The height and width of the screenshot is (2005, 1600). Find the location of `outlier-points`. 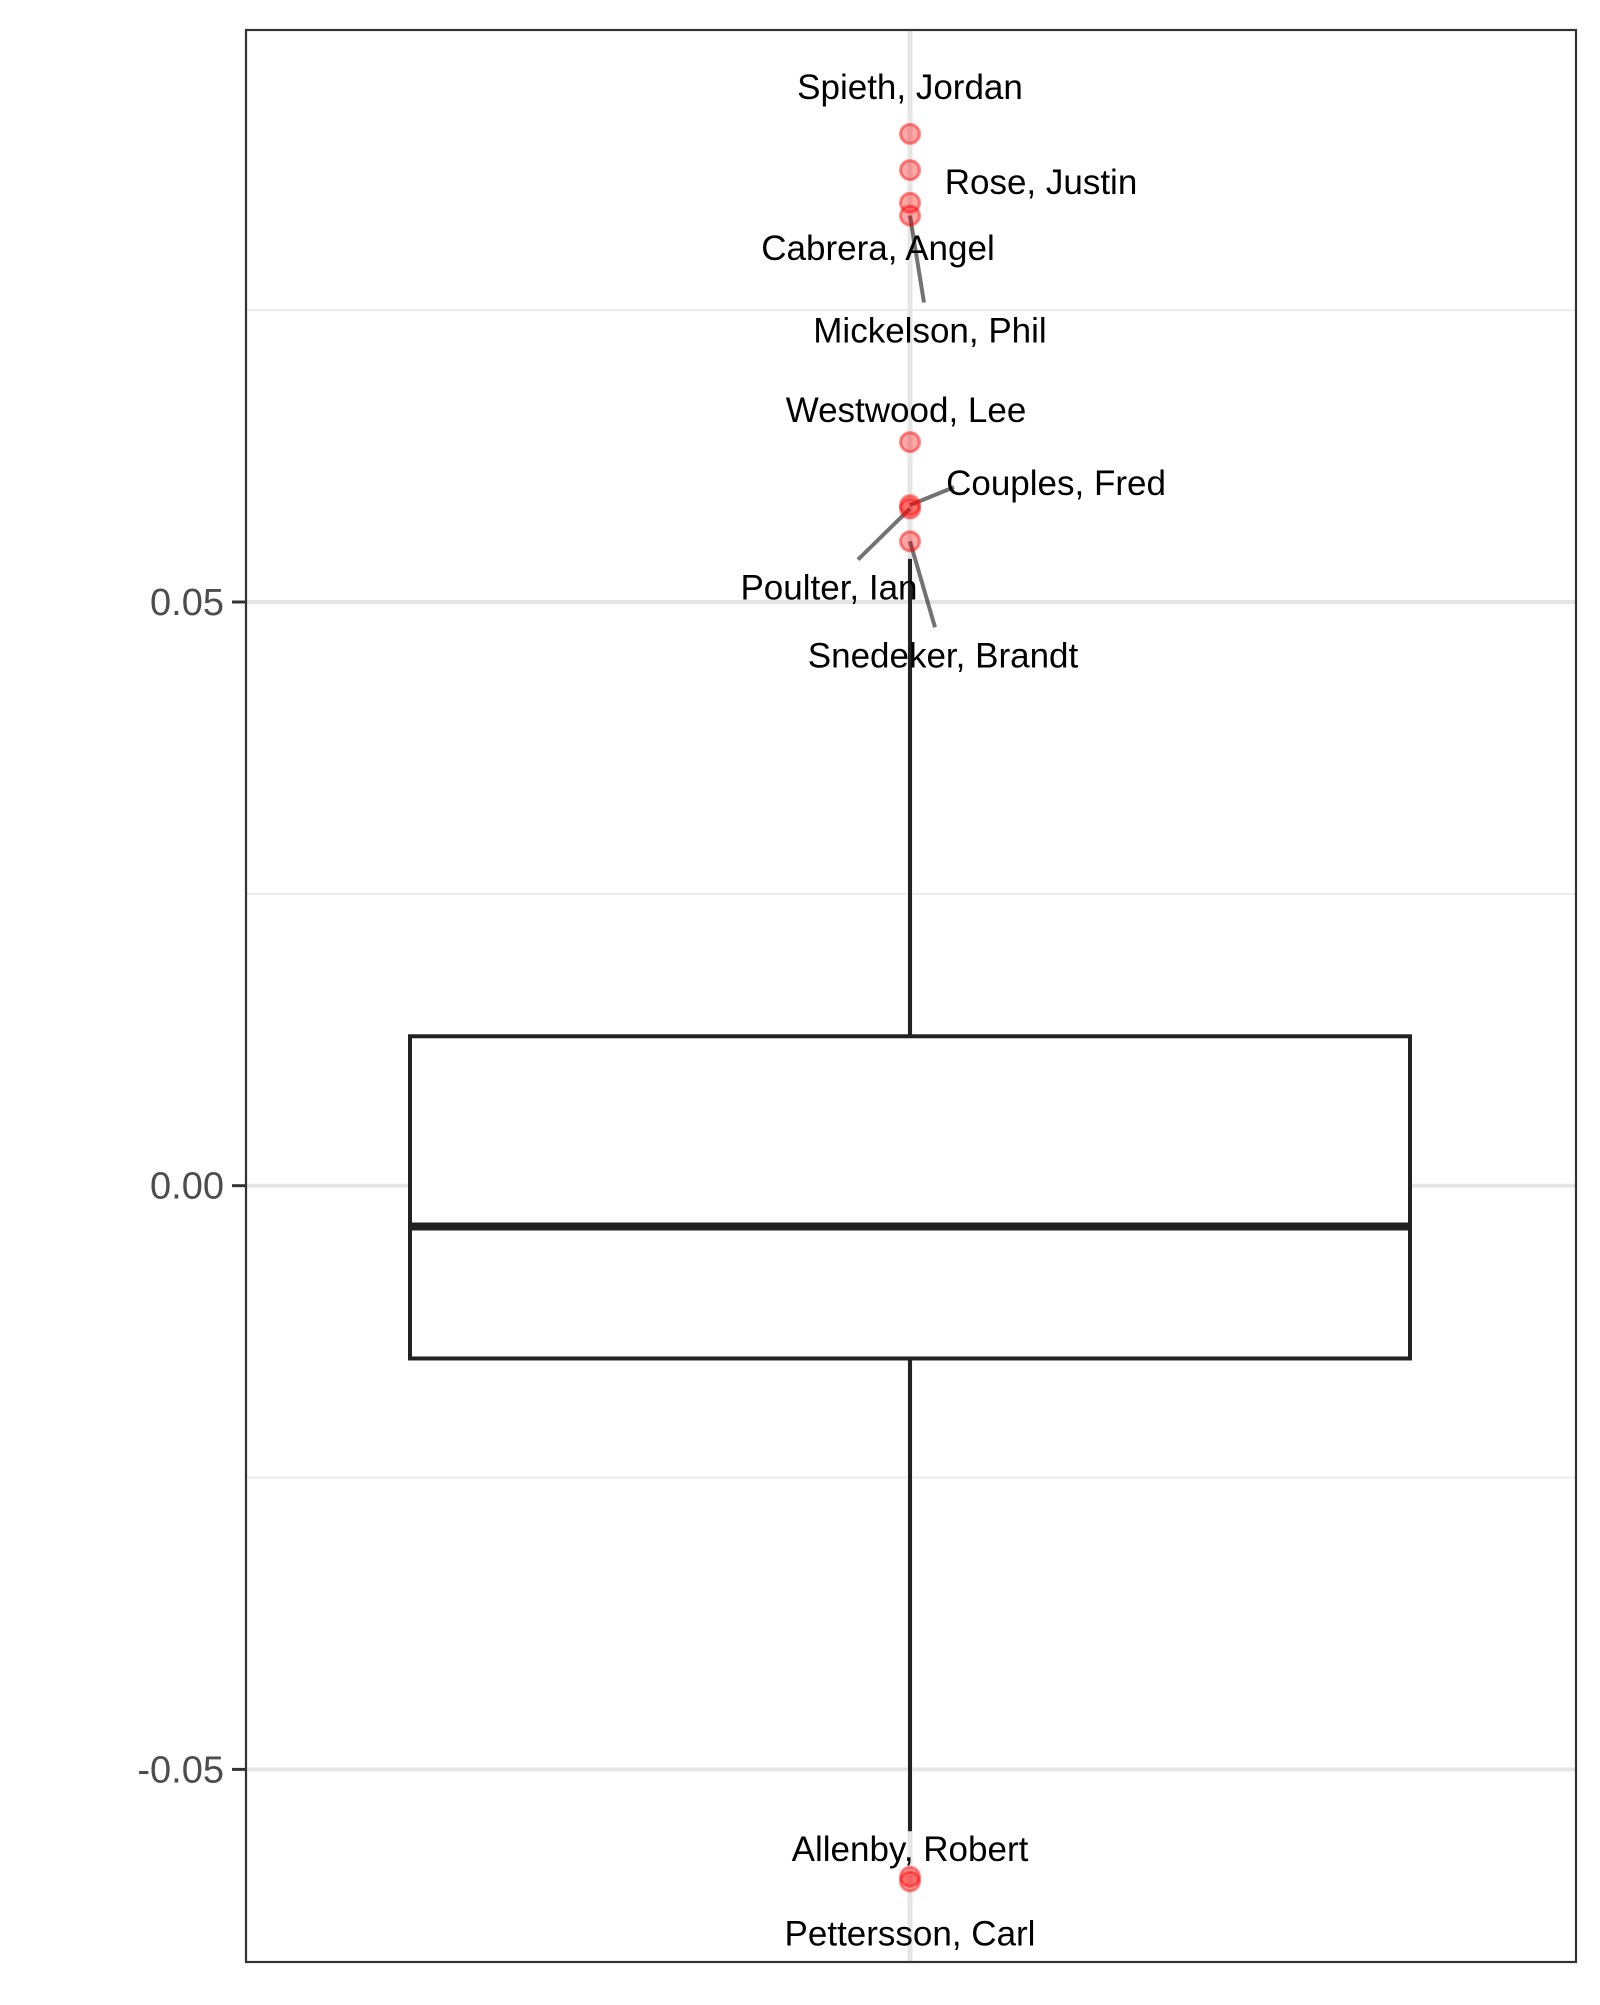

outlier-points is located at coordinates (910, 1007).